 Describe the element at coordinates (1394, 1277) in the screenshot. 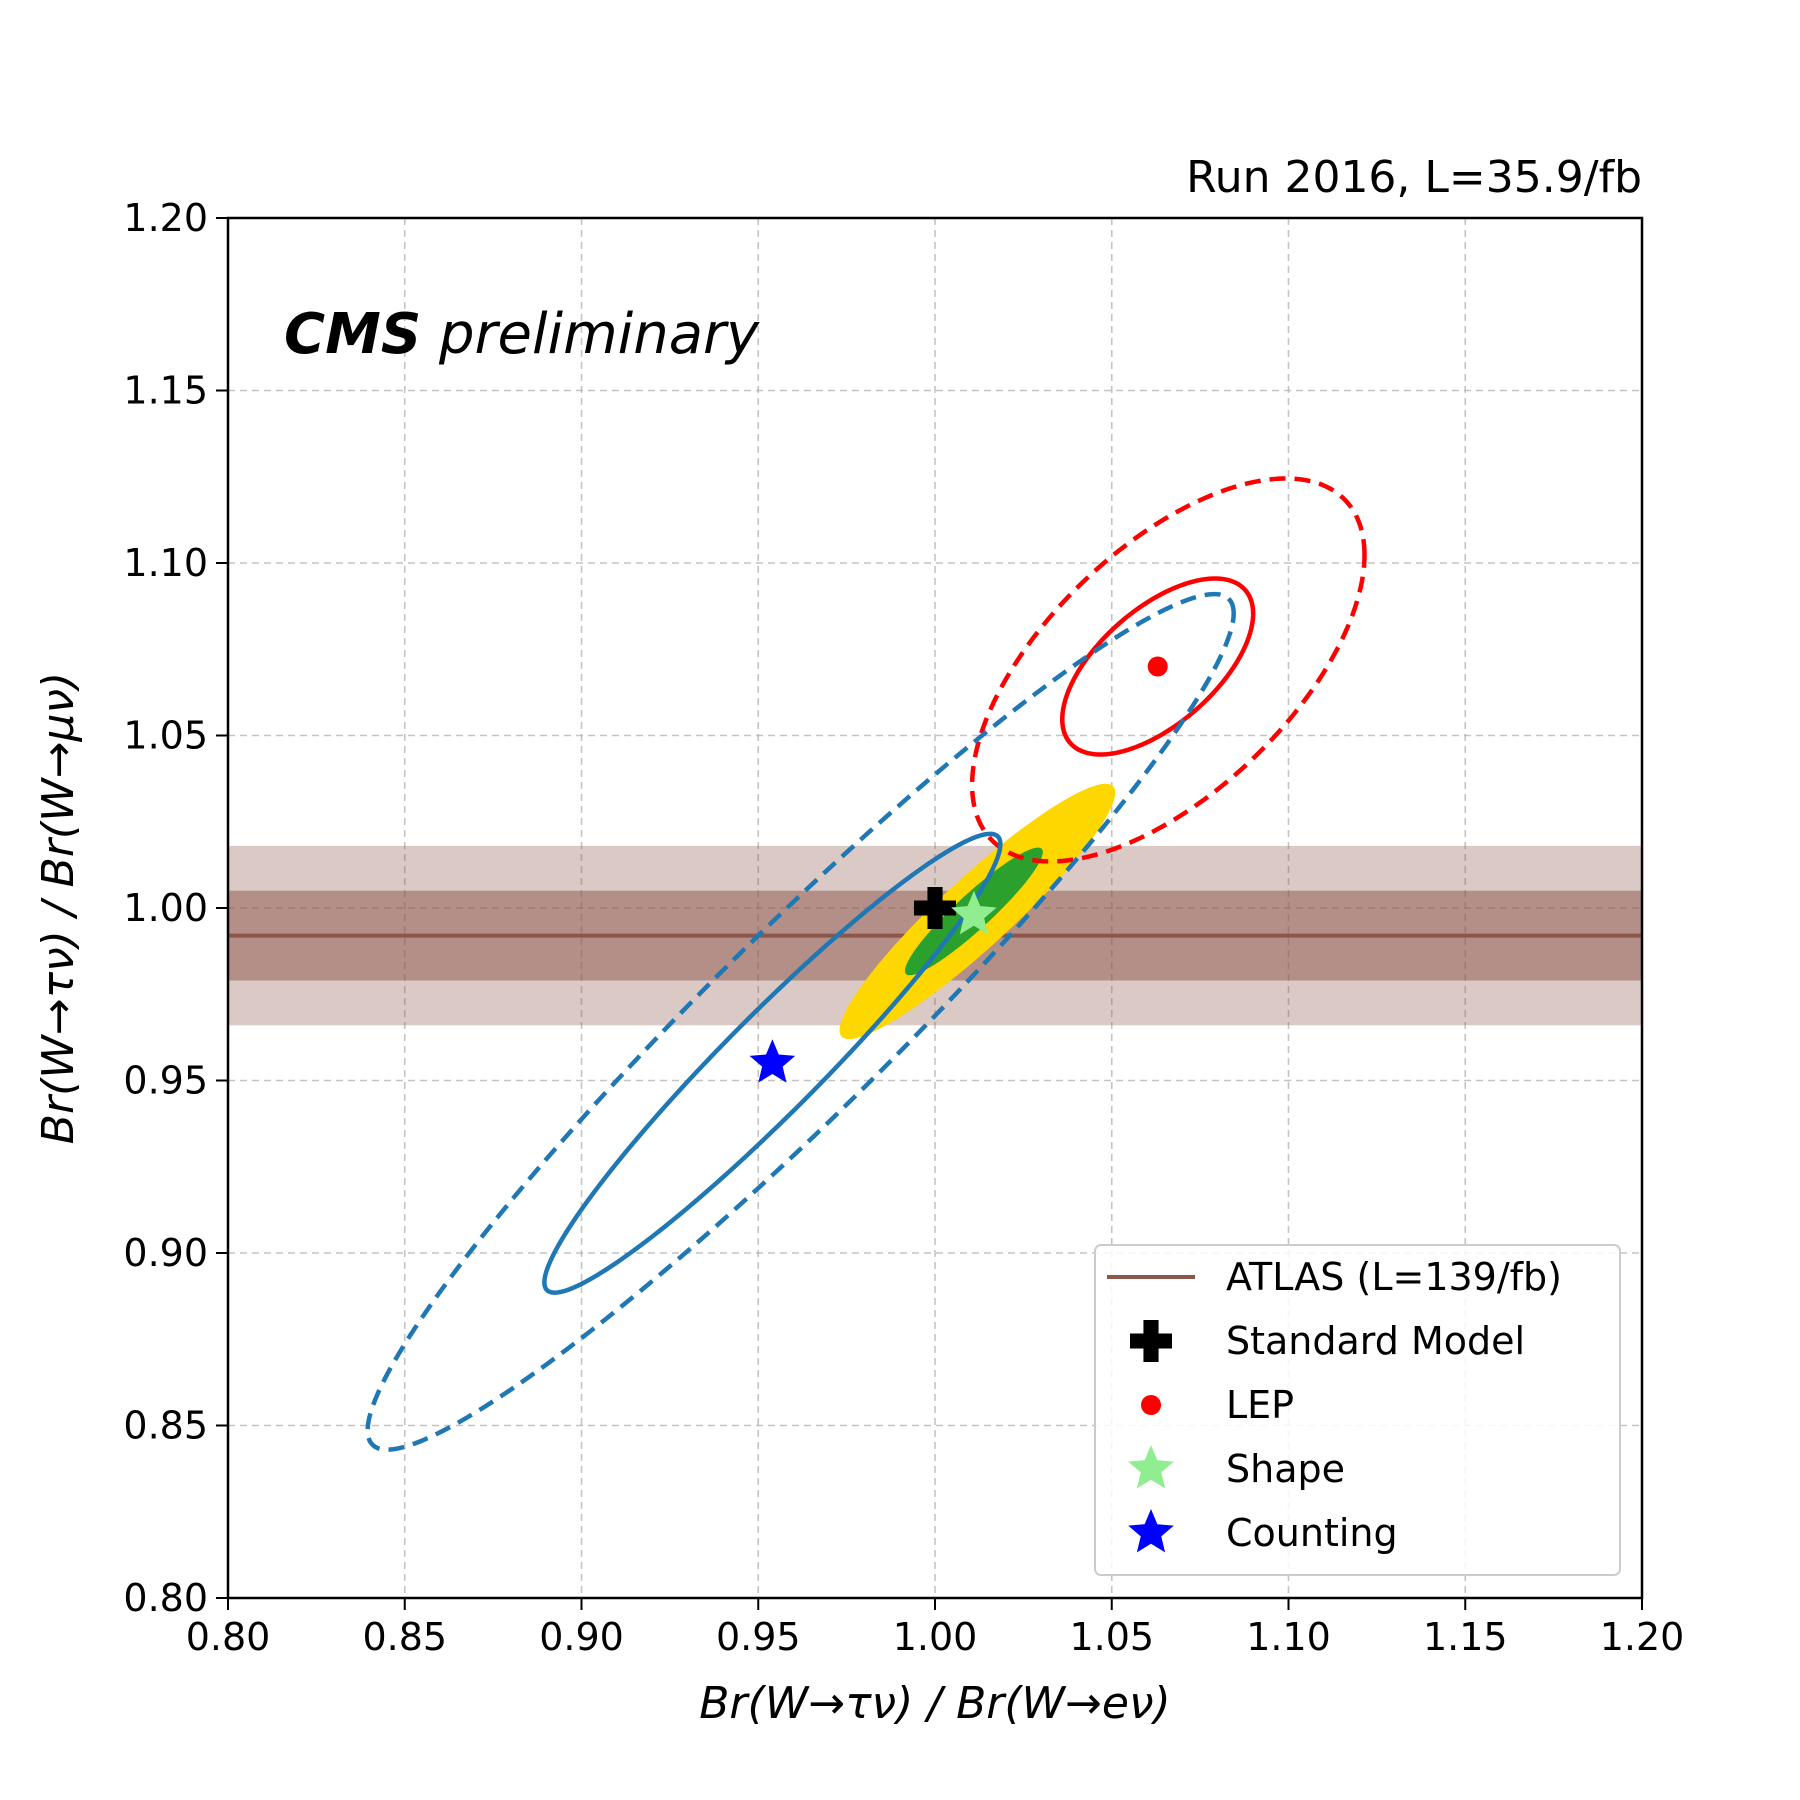

I see `legend-atlas-label: ATLAS (L=139/fb)` at that location.